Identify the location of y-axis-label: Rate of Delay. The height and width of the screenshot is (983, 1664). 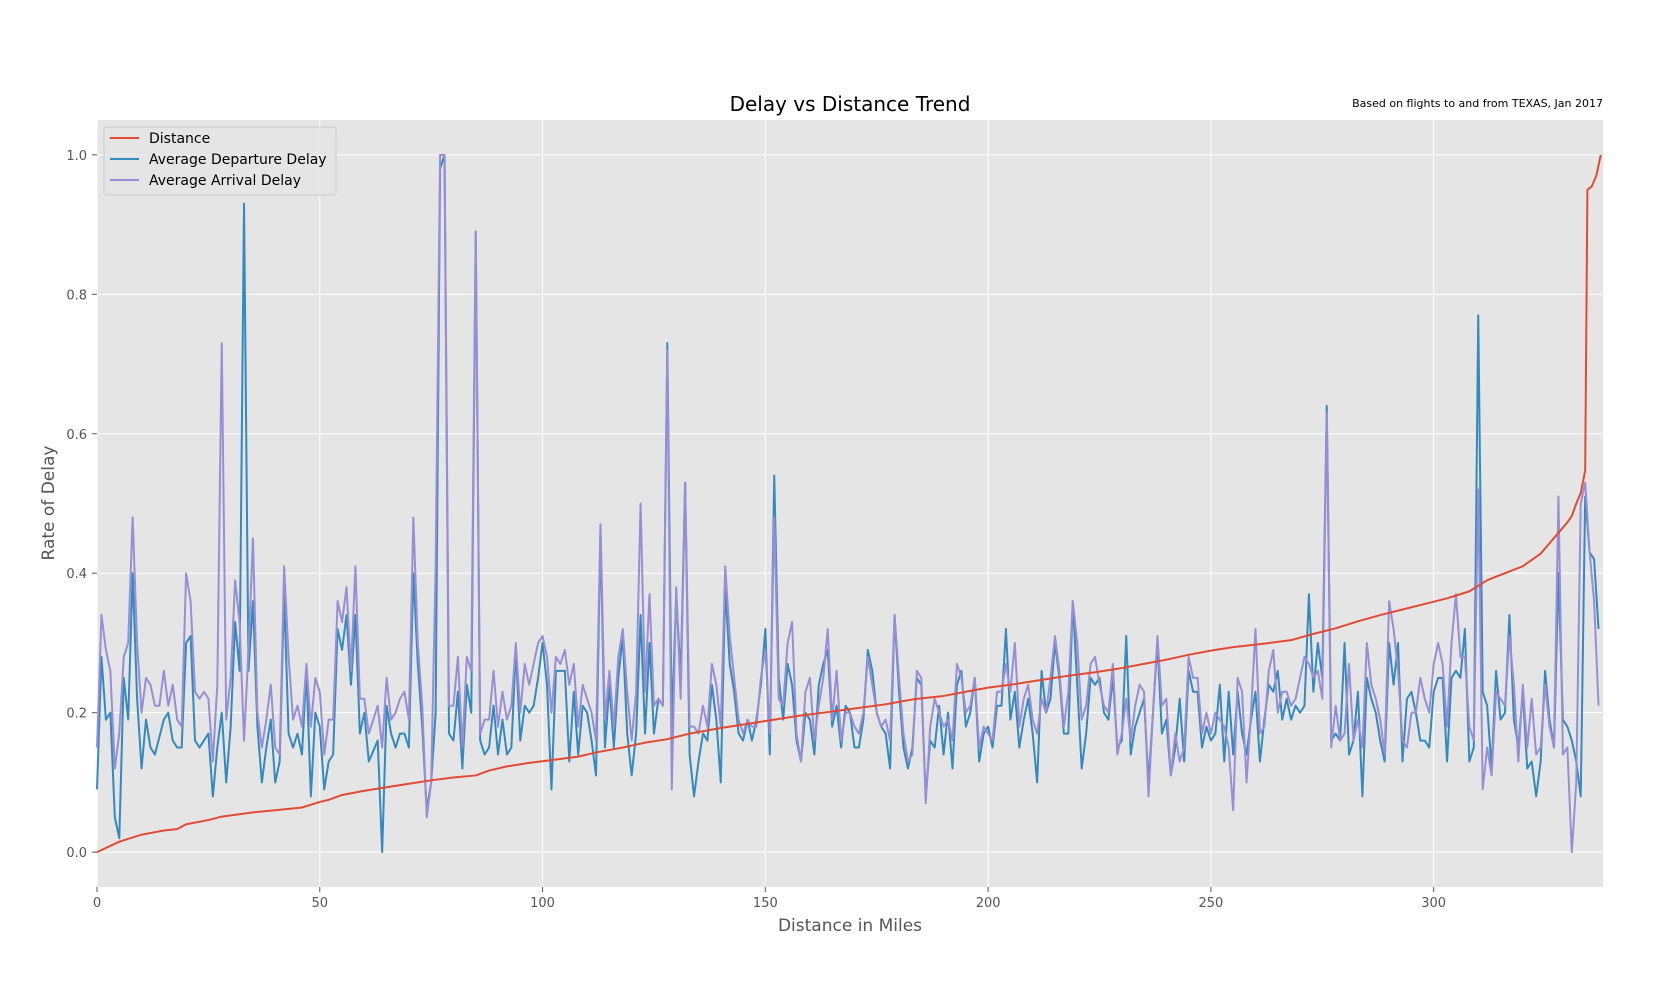
(49, 503).